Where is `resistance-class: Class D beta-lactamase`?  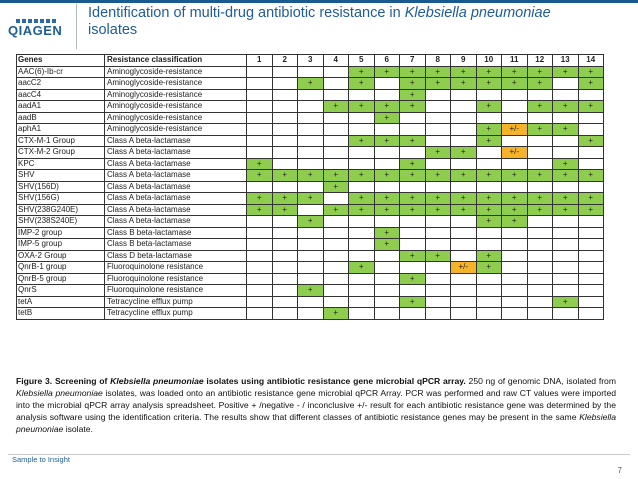 resistance-class: Class D beta-lactamase is located at coordinates (175, 255).